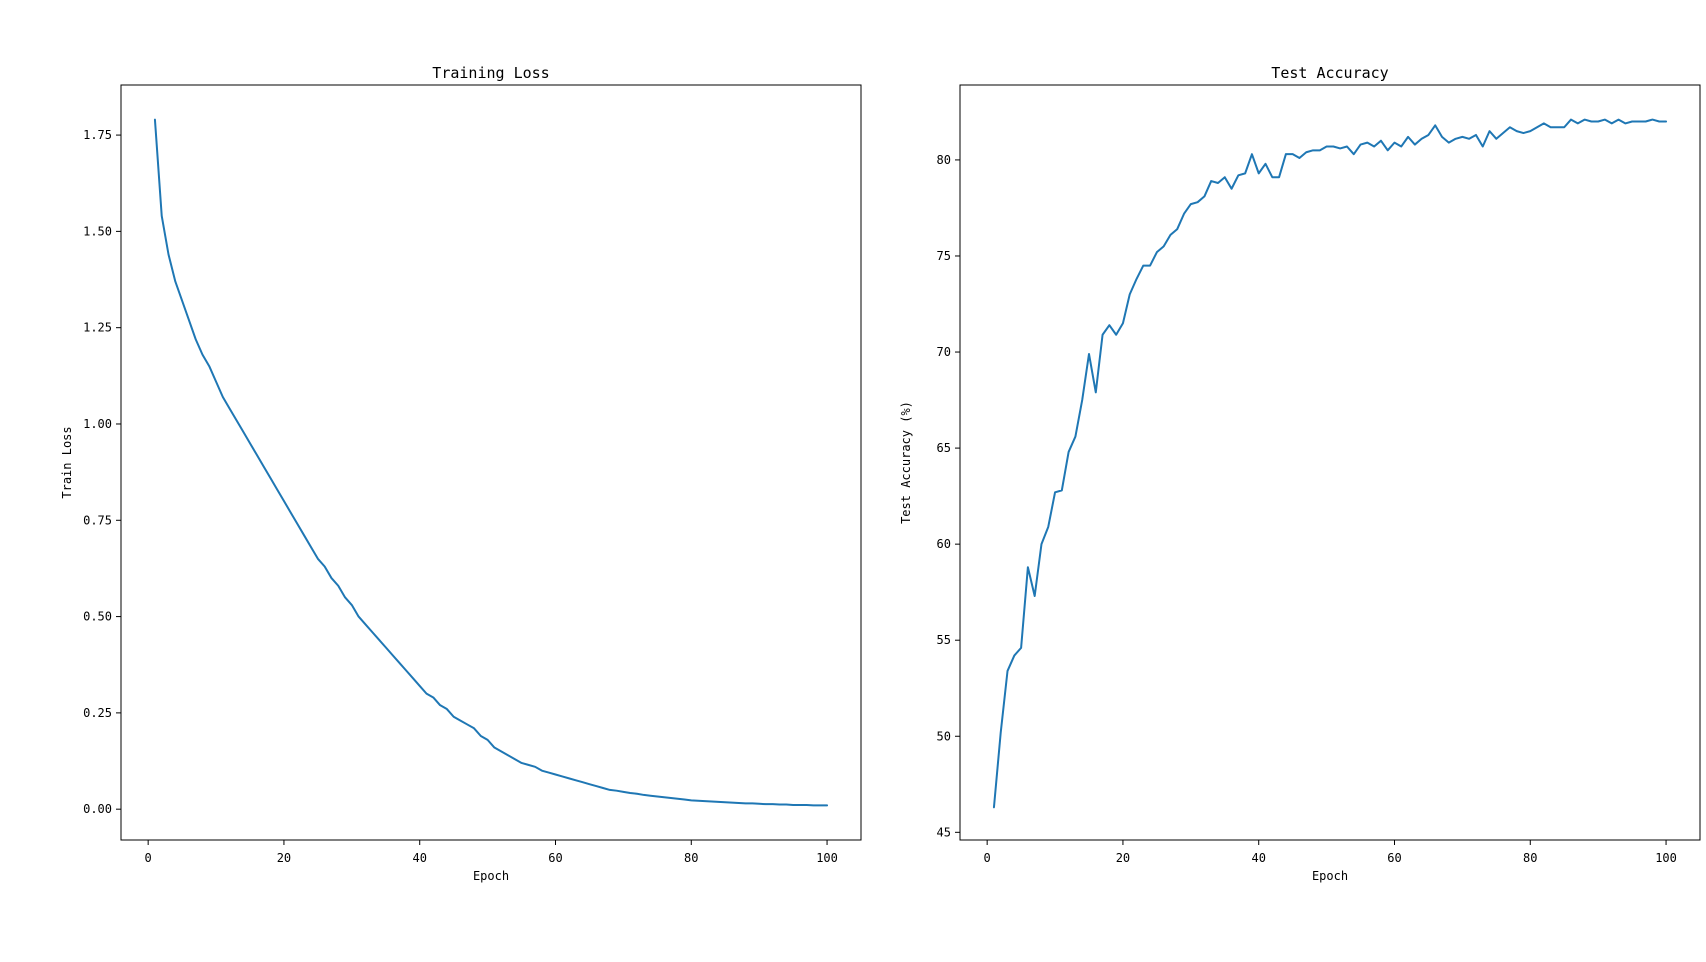 Image resolution: width=1706 pixels, height=962 pixels. What do you see at coordinates (944, 256) in the screenshot?
I see `y-tick-label: 75` at bounding box center [944, 256].